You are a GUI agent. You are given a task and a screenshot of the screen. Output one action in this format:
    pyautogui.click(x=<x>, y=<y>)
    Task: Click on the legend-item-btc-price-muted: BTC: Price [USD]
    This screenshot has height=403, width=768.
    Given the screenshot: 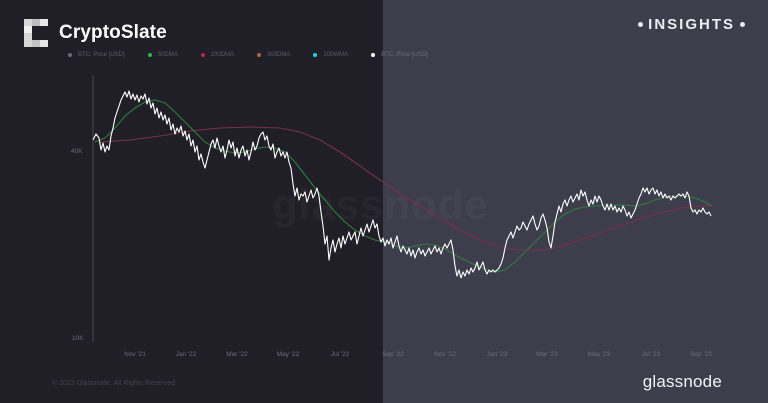 What is the action you would take?
    pyautogui.click(x=96, y=55)
    